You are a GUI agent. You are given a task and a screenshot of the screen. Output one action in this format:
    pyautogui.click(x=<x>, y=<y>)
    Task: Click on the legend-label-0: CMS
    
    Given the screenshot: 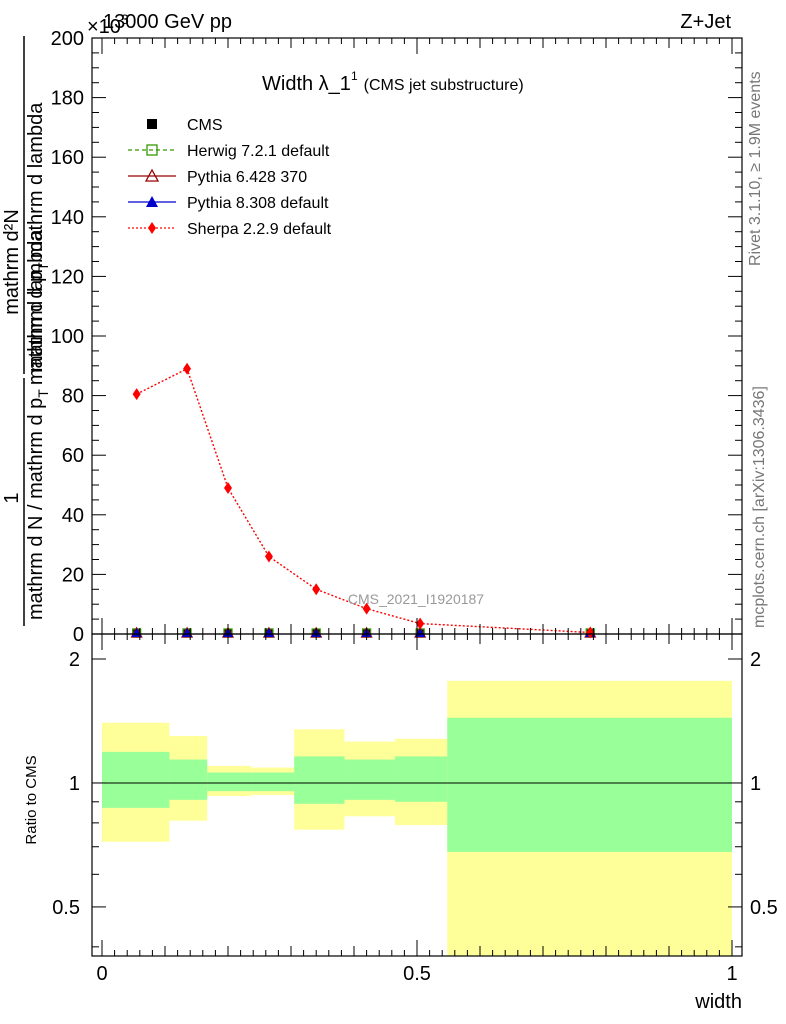 What is the action you would take?
    pyautogui.click(x=205, y=125)
    